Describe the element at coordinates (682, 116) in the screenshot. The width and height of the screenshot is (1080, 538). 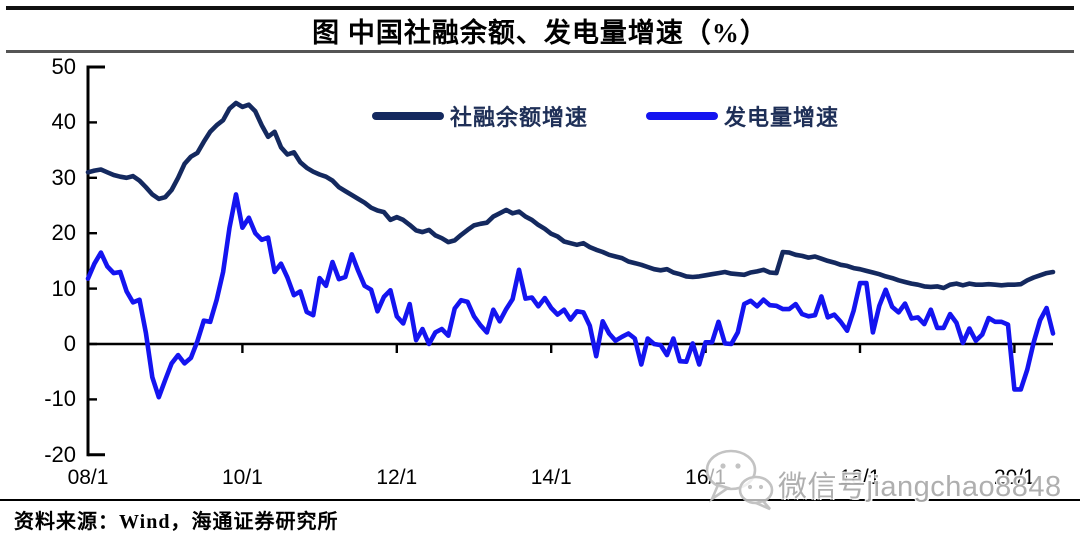
I see `legend-swatch-fdl` at that location.